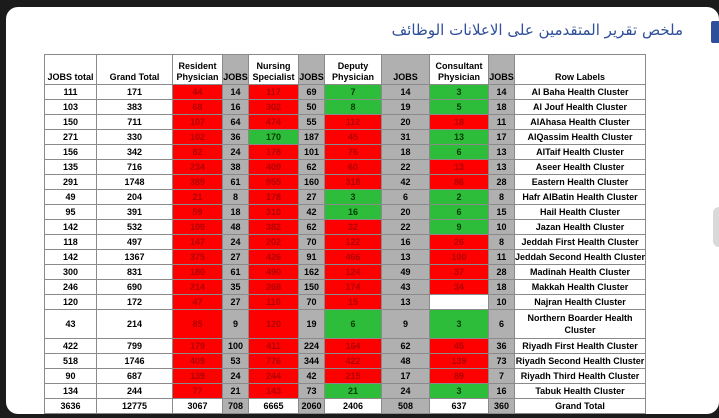 This screenshot has width=719, height=418. Describe the element at coordinates (405, 302) in the screenshot. I see `deputy-jobs-cell: 13` at that location.